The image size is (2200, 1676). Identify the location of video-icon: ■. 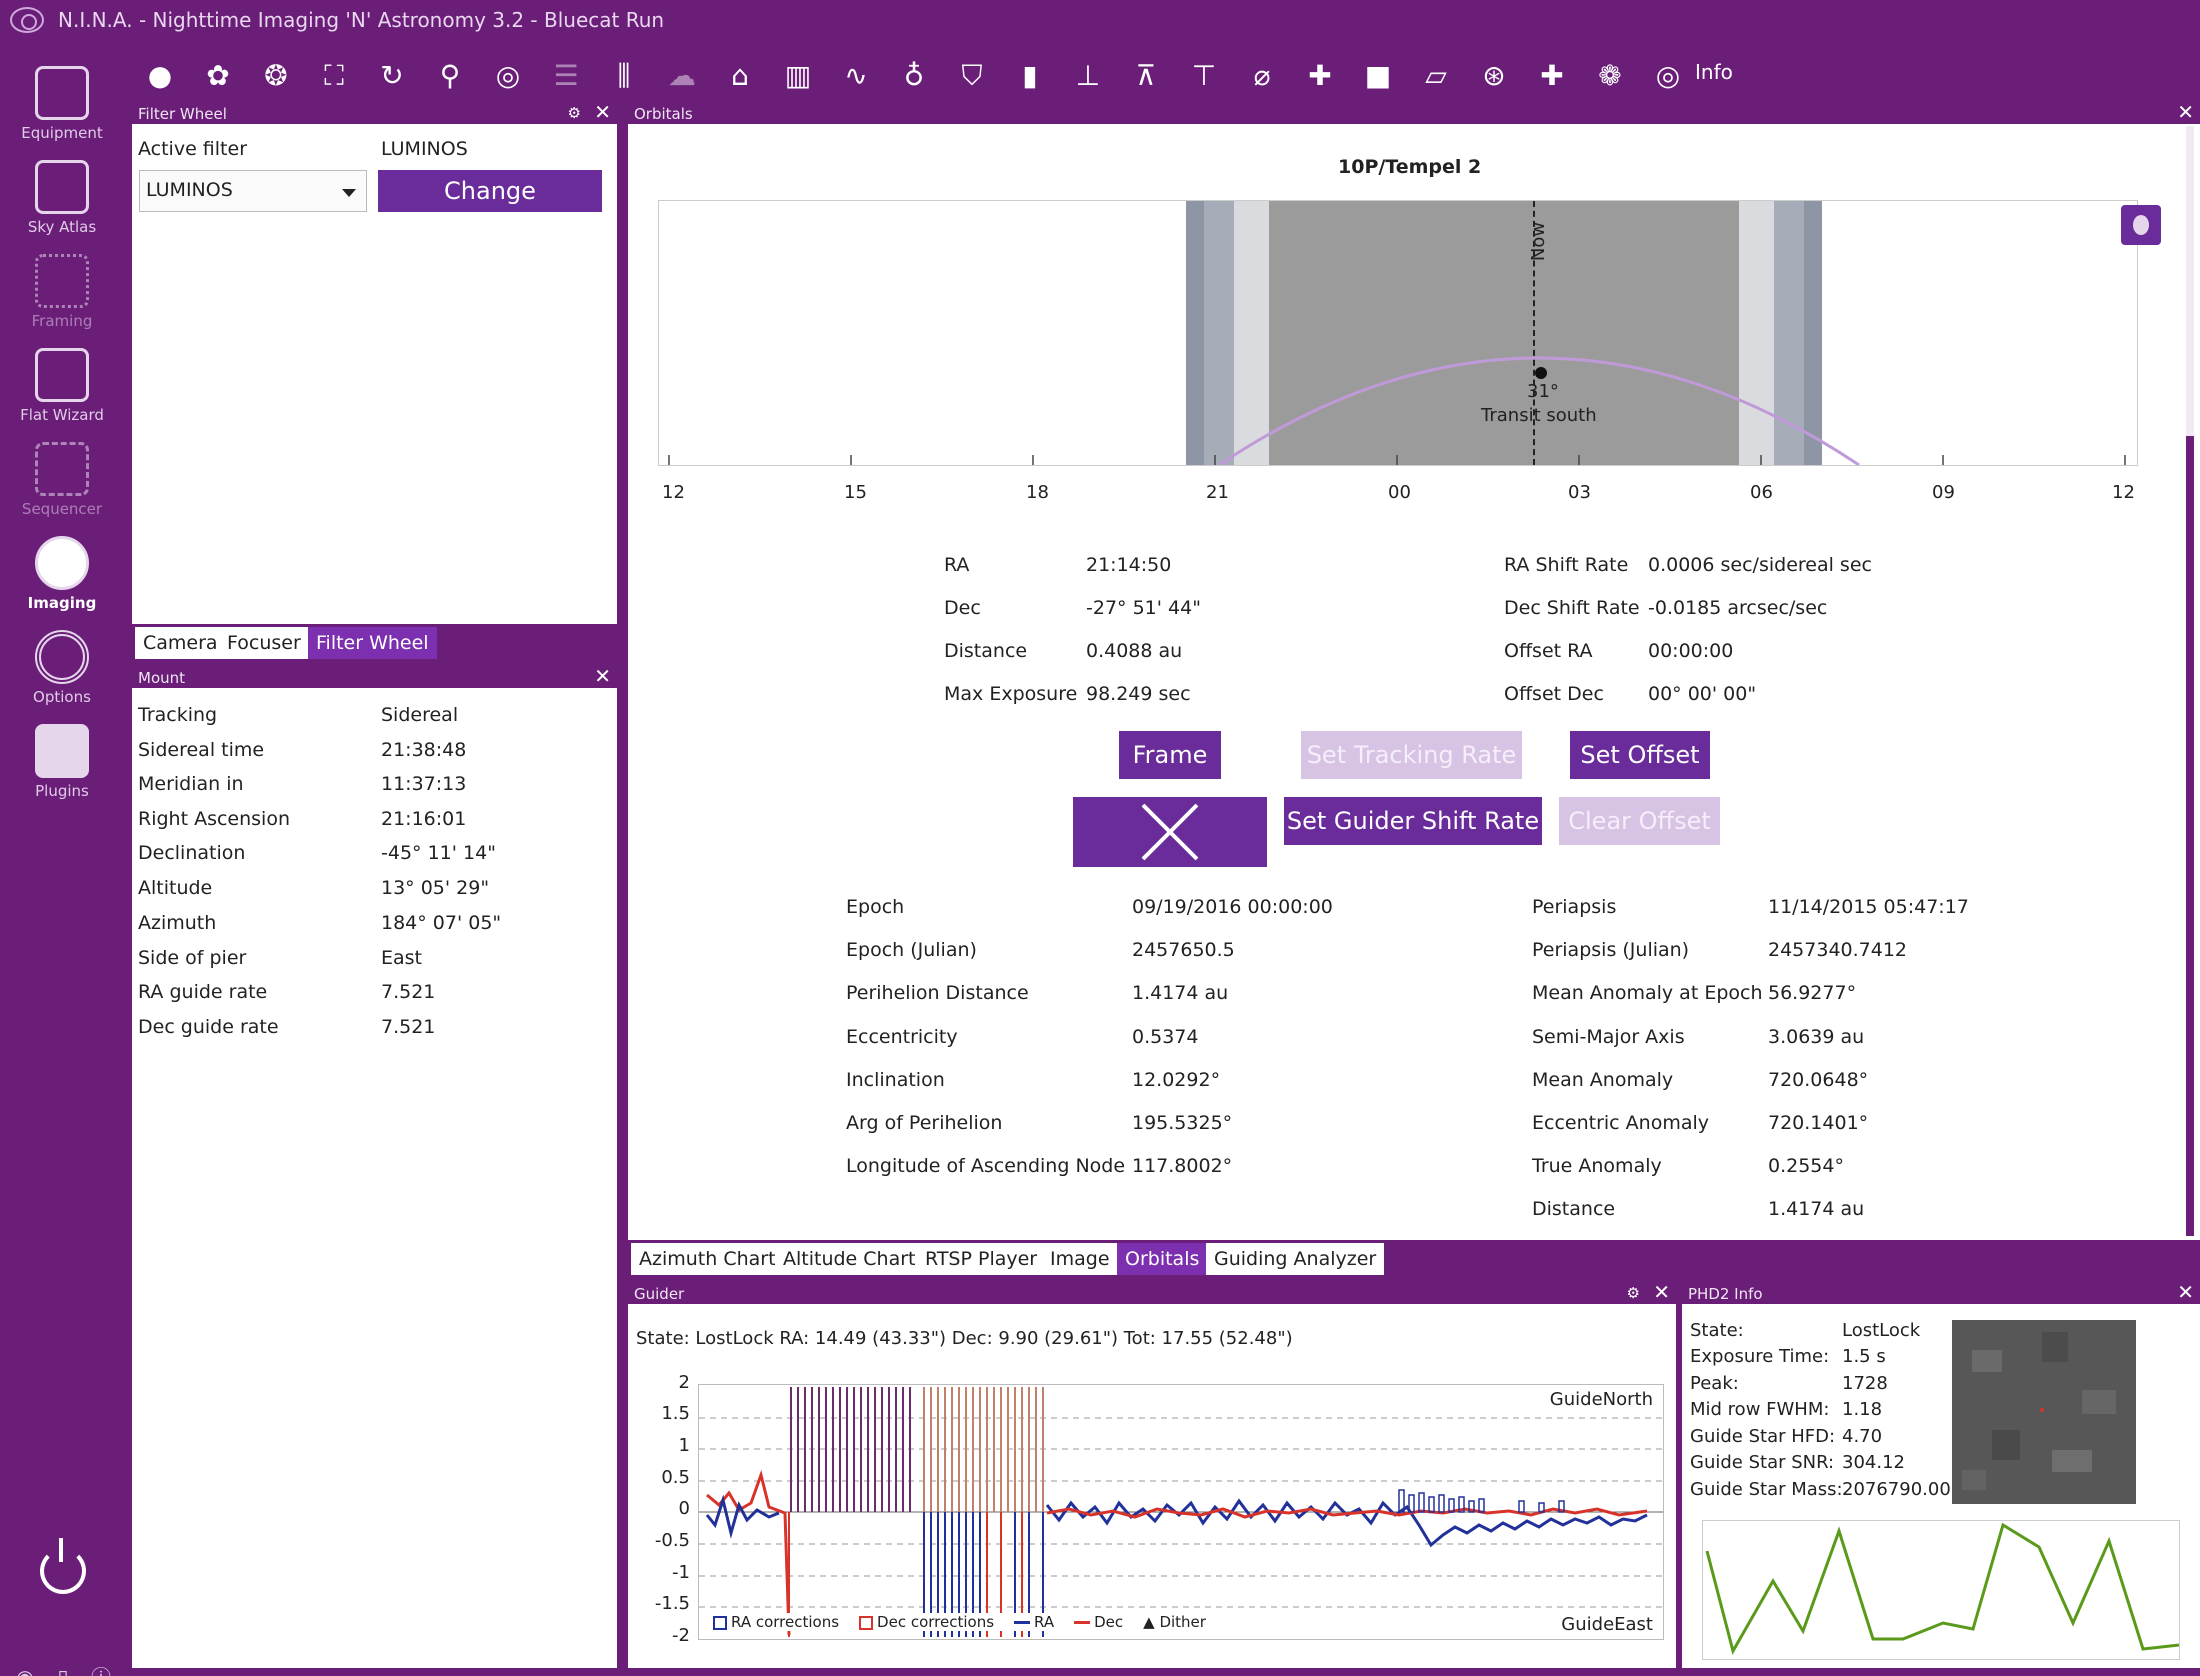
(1378, 75).